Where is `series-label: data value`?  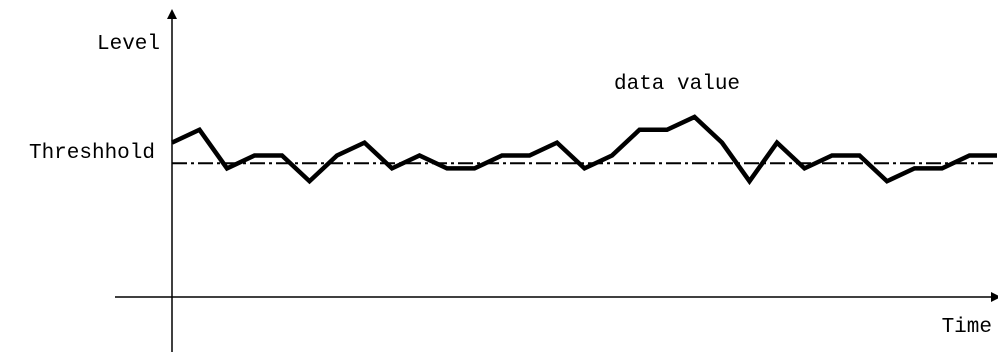 series-label: data value is located at coordinates (677, 84).